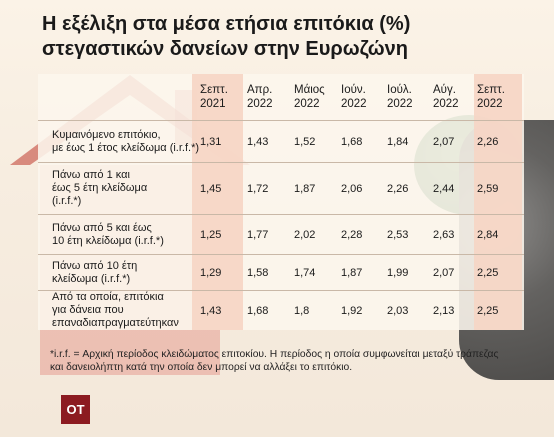  Describe the element at coordinates (88, 310) in the screenshot. I see `row-label-line: για δάνεια που` at that location.